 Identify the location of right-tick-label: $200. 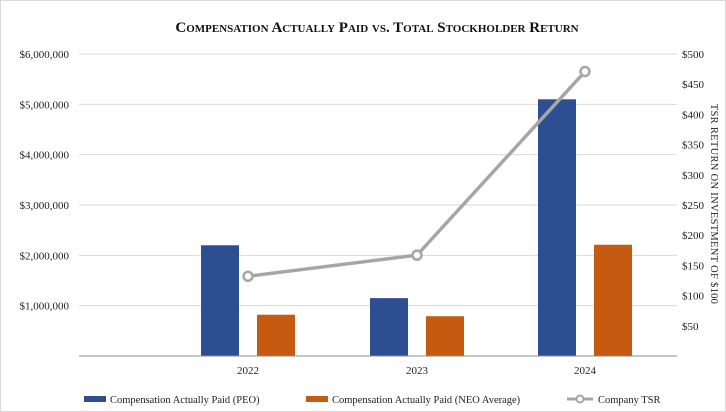
(693, 236).